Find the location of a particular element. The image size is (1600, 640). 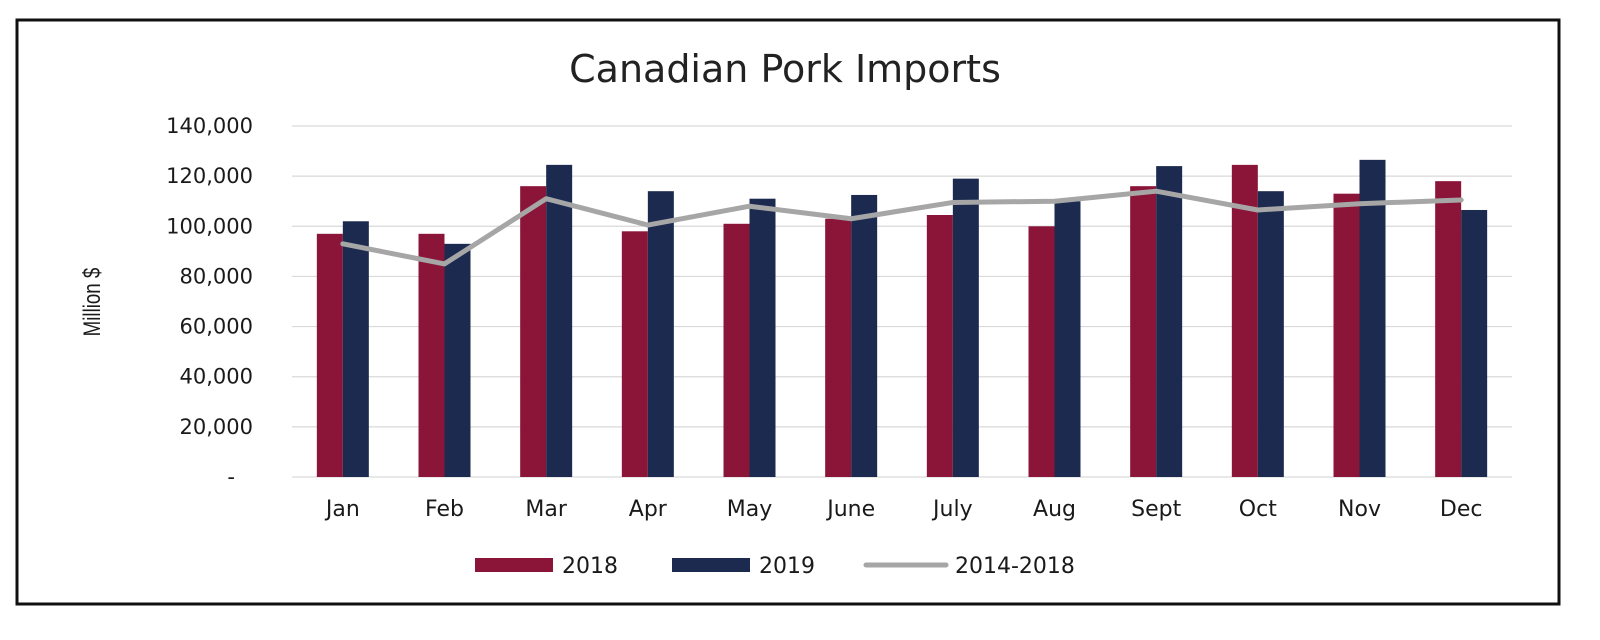

bar-2019-nov is located at coordinates (1372, 318).